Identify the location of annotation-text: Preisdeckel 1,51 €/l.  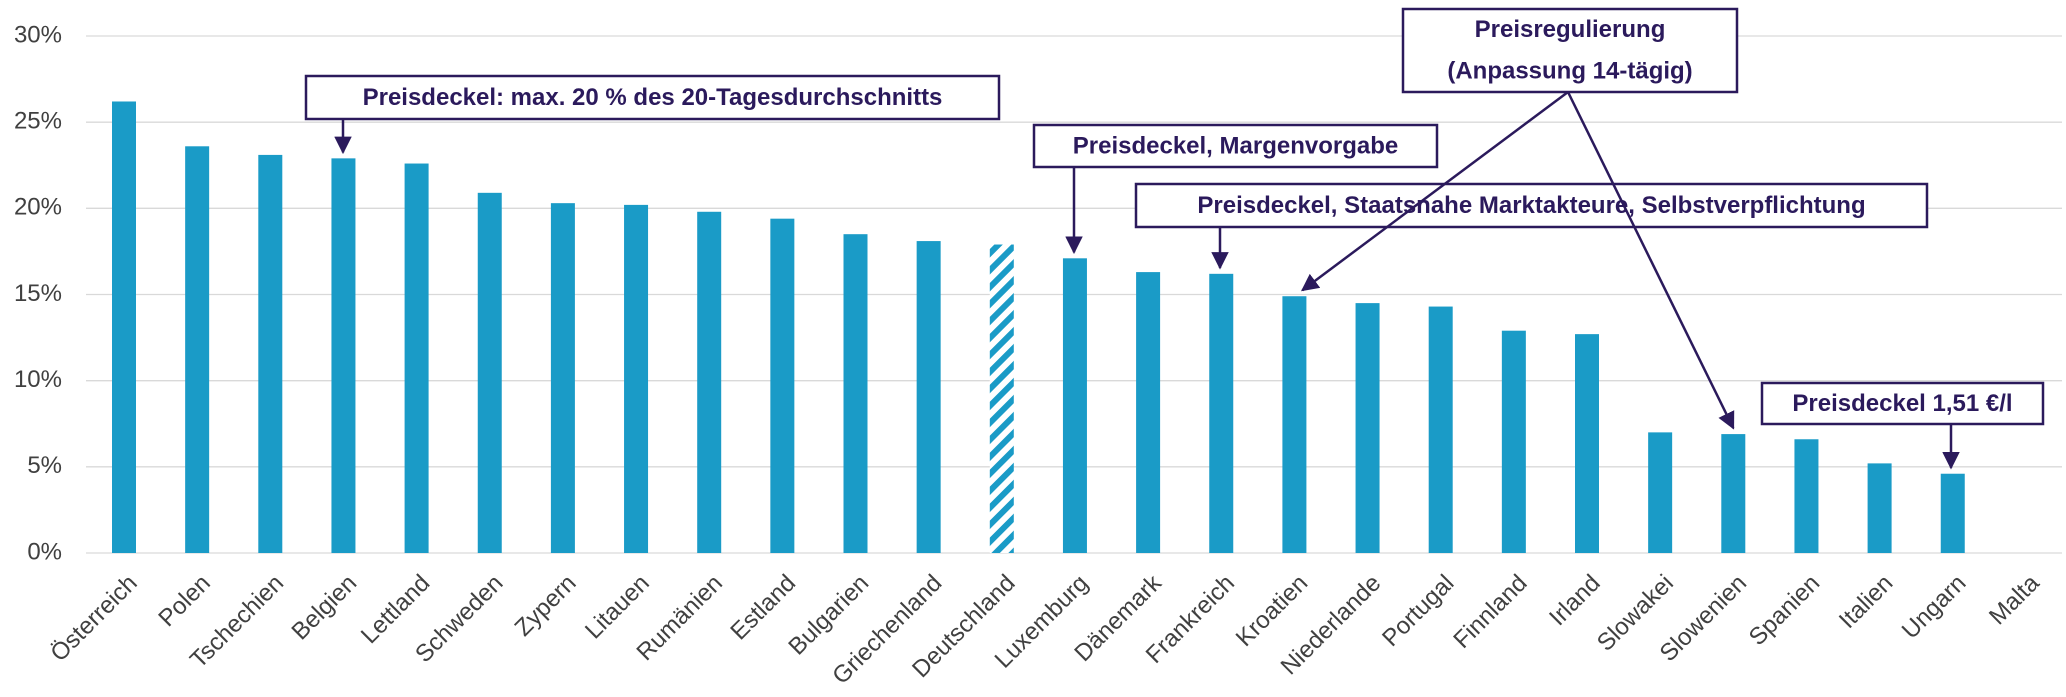
(1902, 403).